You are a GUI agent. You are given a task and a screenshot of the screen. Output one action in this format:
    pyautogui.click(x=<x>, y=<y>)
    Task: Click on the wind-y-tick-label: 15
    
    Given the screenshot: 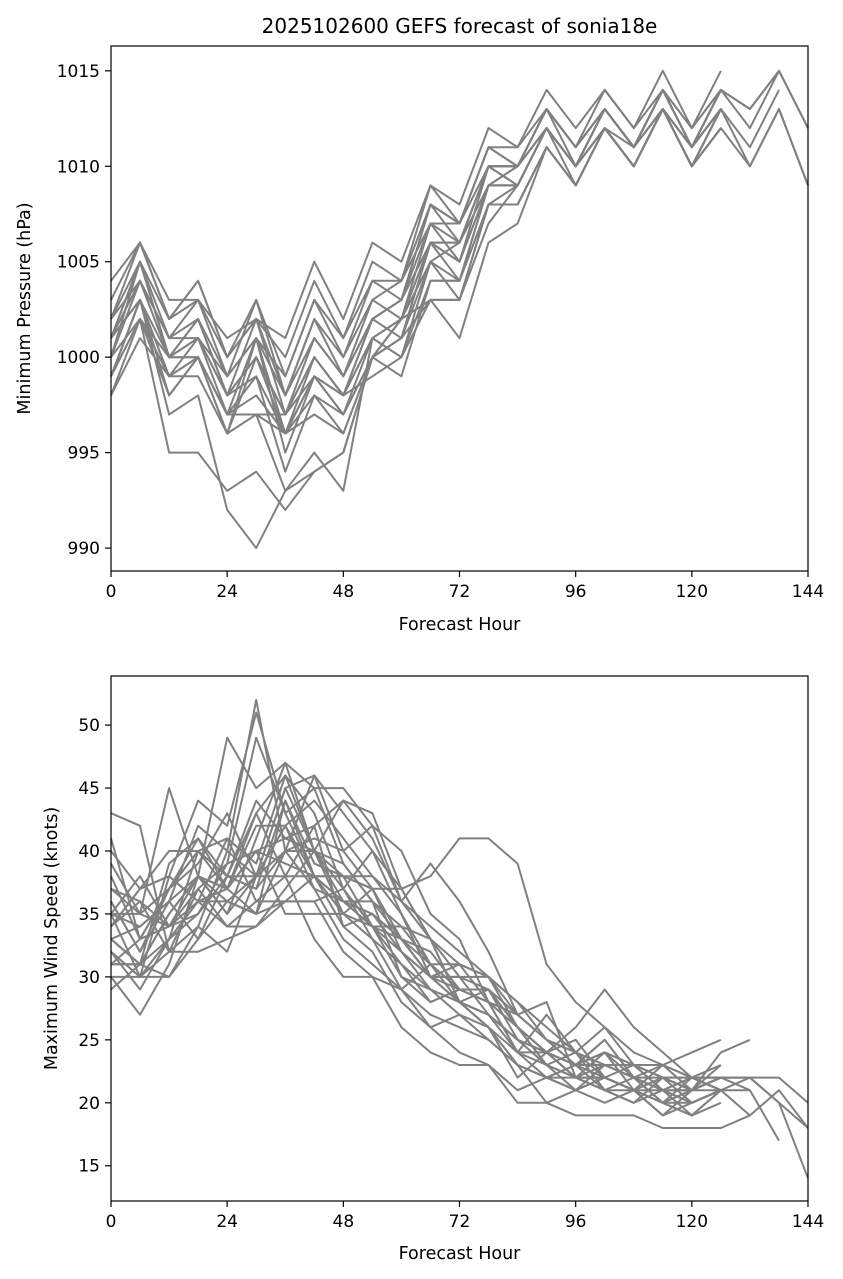 What is the action you would take?
    pyautogui.click(x=89, y=1167)
    